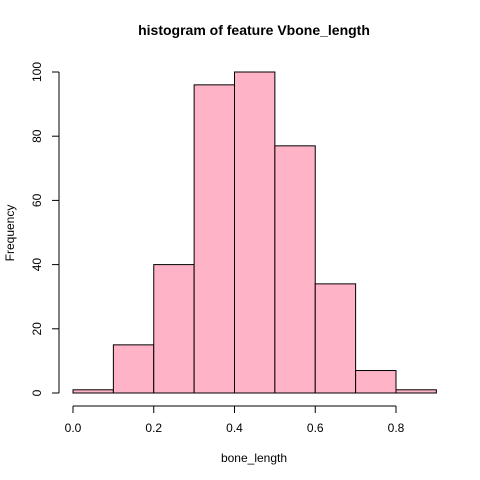 The height and width of the screenshot is (480, 480). Describe the element at coordinates (254, 458) in the screenshot. I see `x-axis-label: bone_length` at that location.